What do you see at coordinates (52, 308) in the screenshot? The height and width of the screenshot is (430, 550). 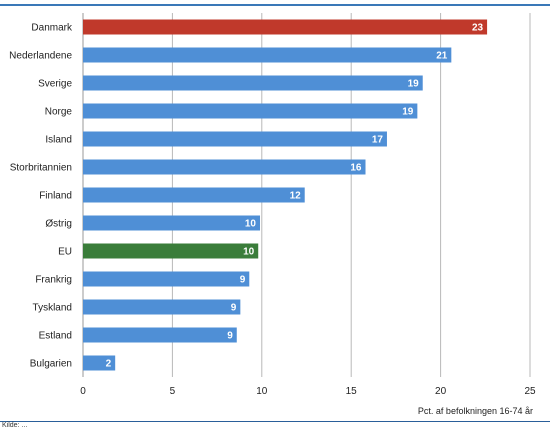 I see `category-label: Tyskland` at bounding box center [52, 308].